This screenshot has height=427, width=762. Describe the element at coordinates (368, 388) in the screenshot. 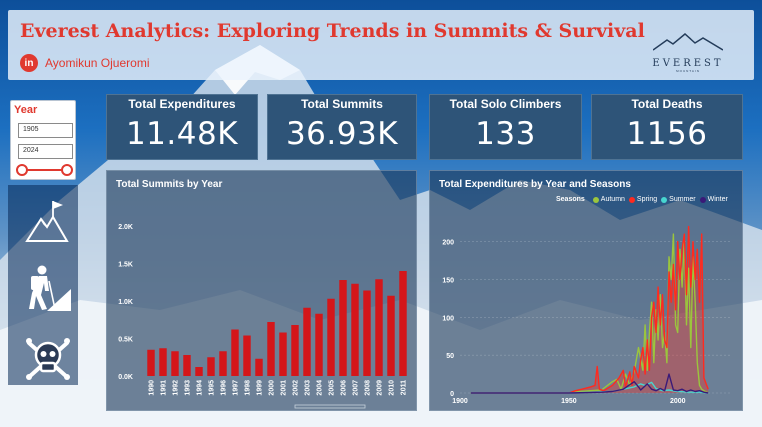

I see `x-tick-label: 2008` at that location.